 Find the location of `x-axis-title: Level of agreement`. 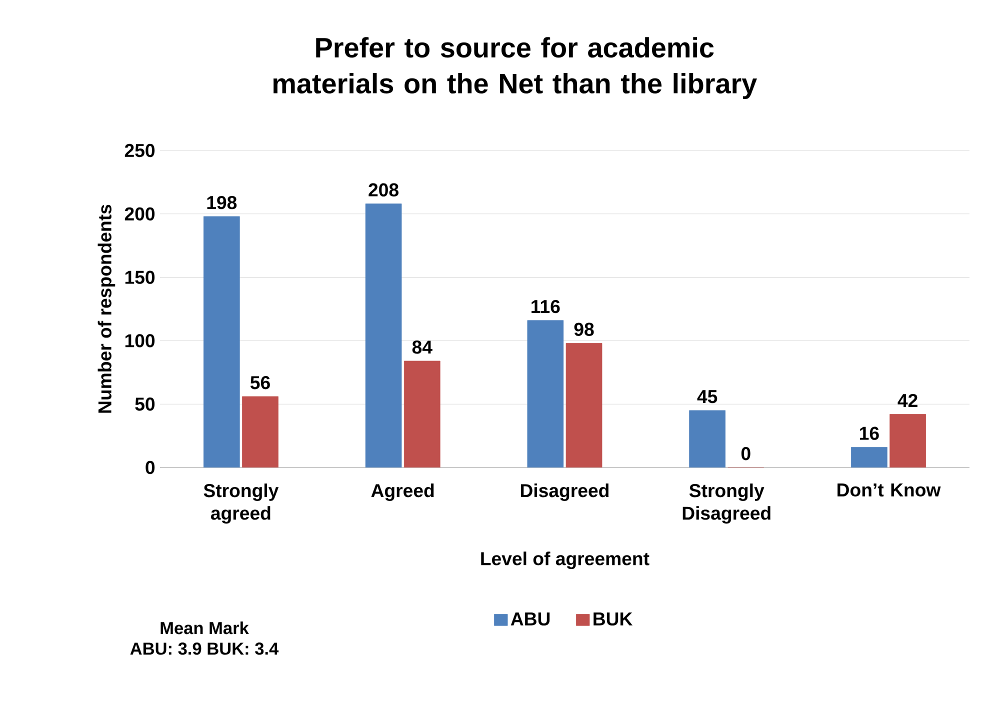

x-axis-title: Level of agreement is located at coordinates (565, 561).